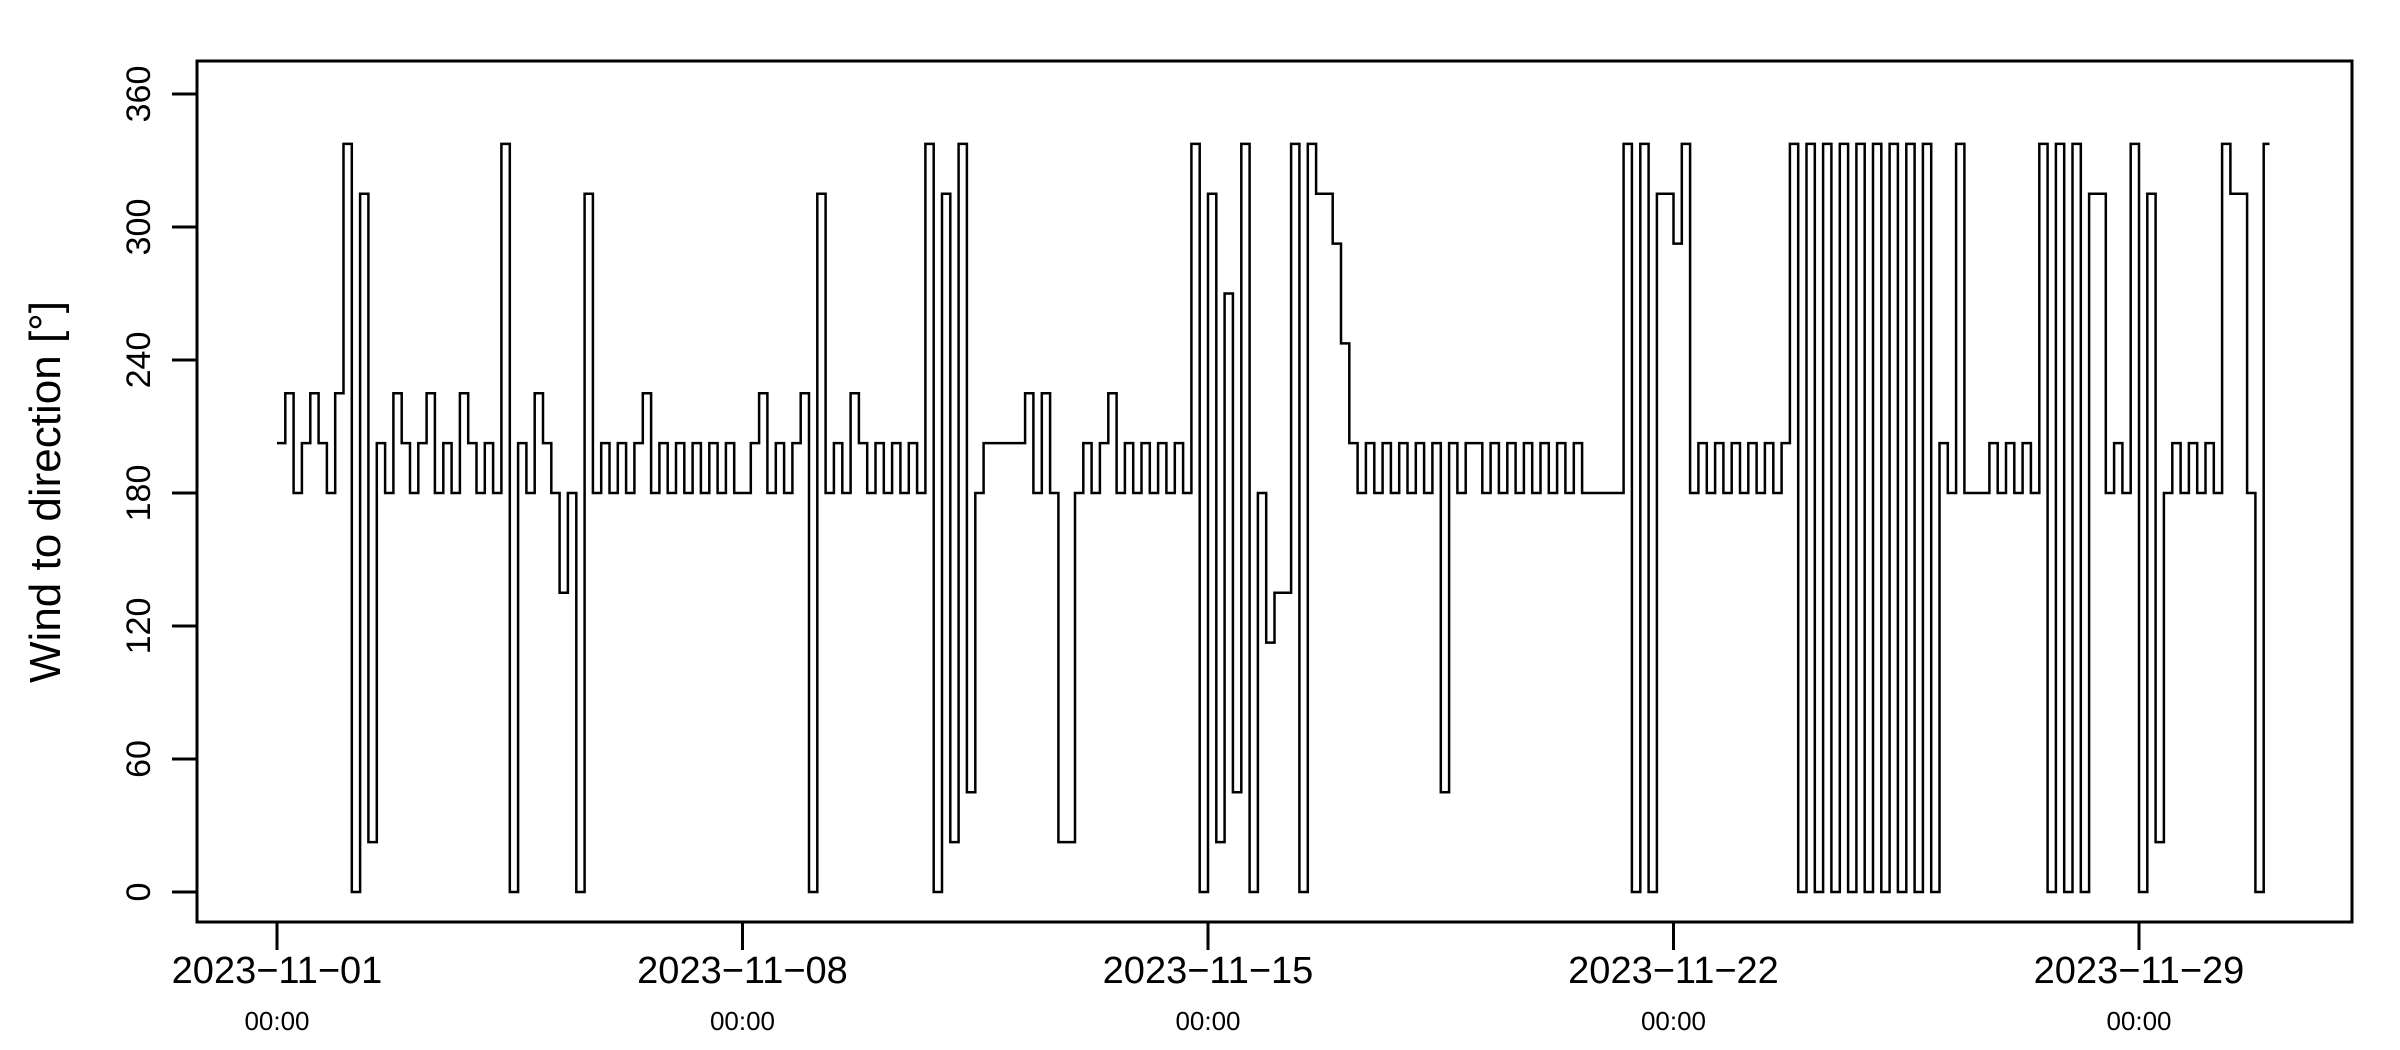 The image size is (2400, 1050). What do you see at coordinates (139, 626) in the screenshot?
I see `y-tick-label: 120` at bounding box center [139, 626].